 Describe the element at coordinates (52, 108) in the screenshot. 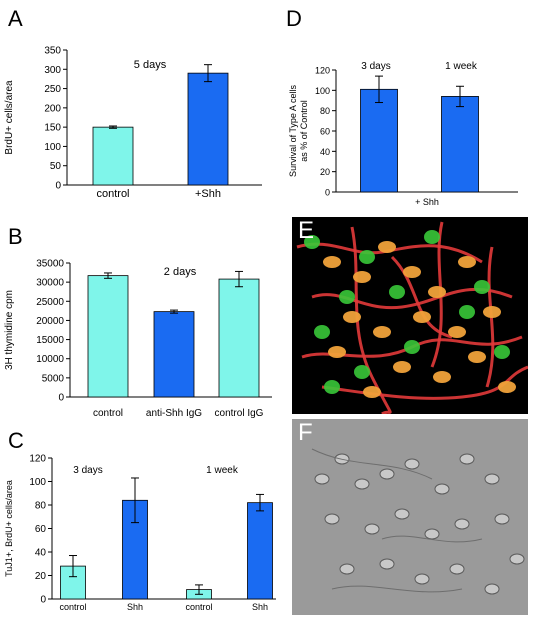

I see `chart-a-y-tick-label: 200` at that location.